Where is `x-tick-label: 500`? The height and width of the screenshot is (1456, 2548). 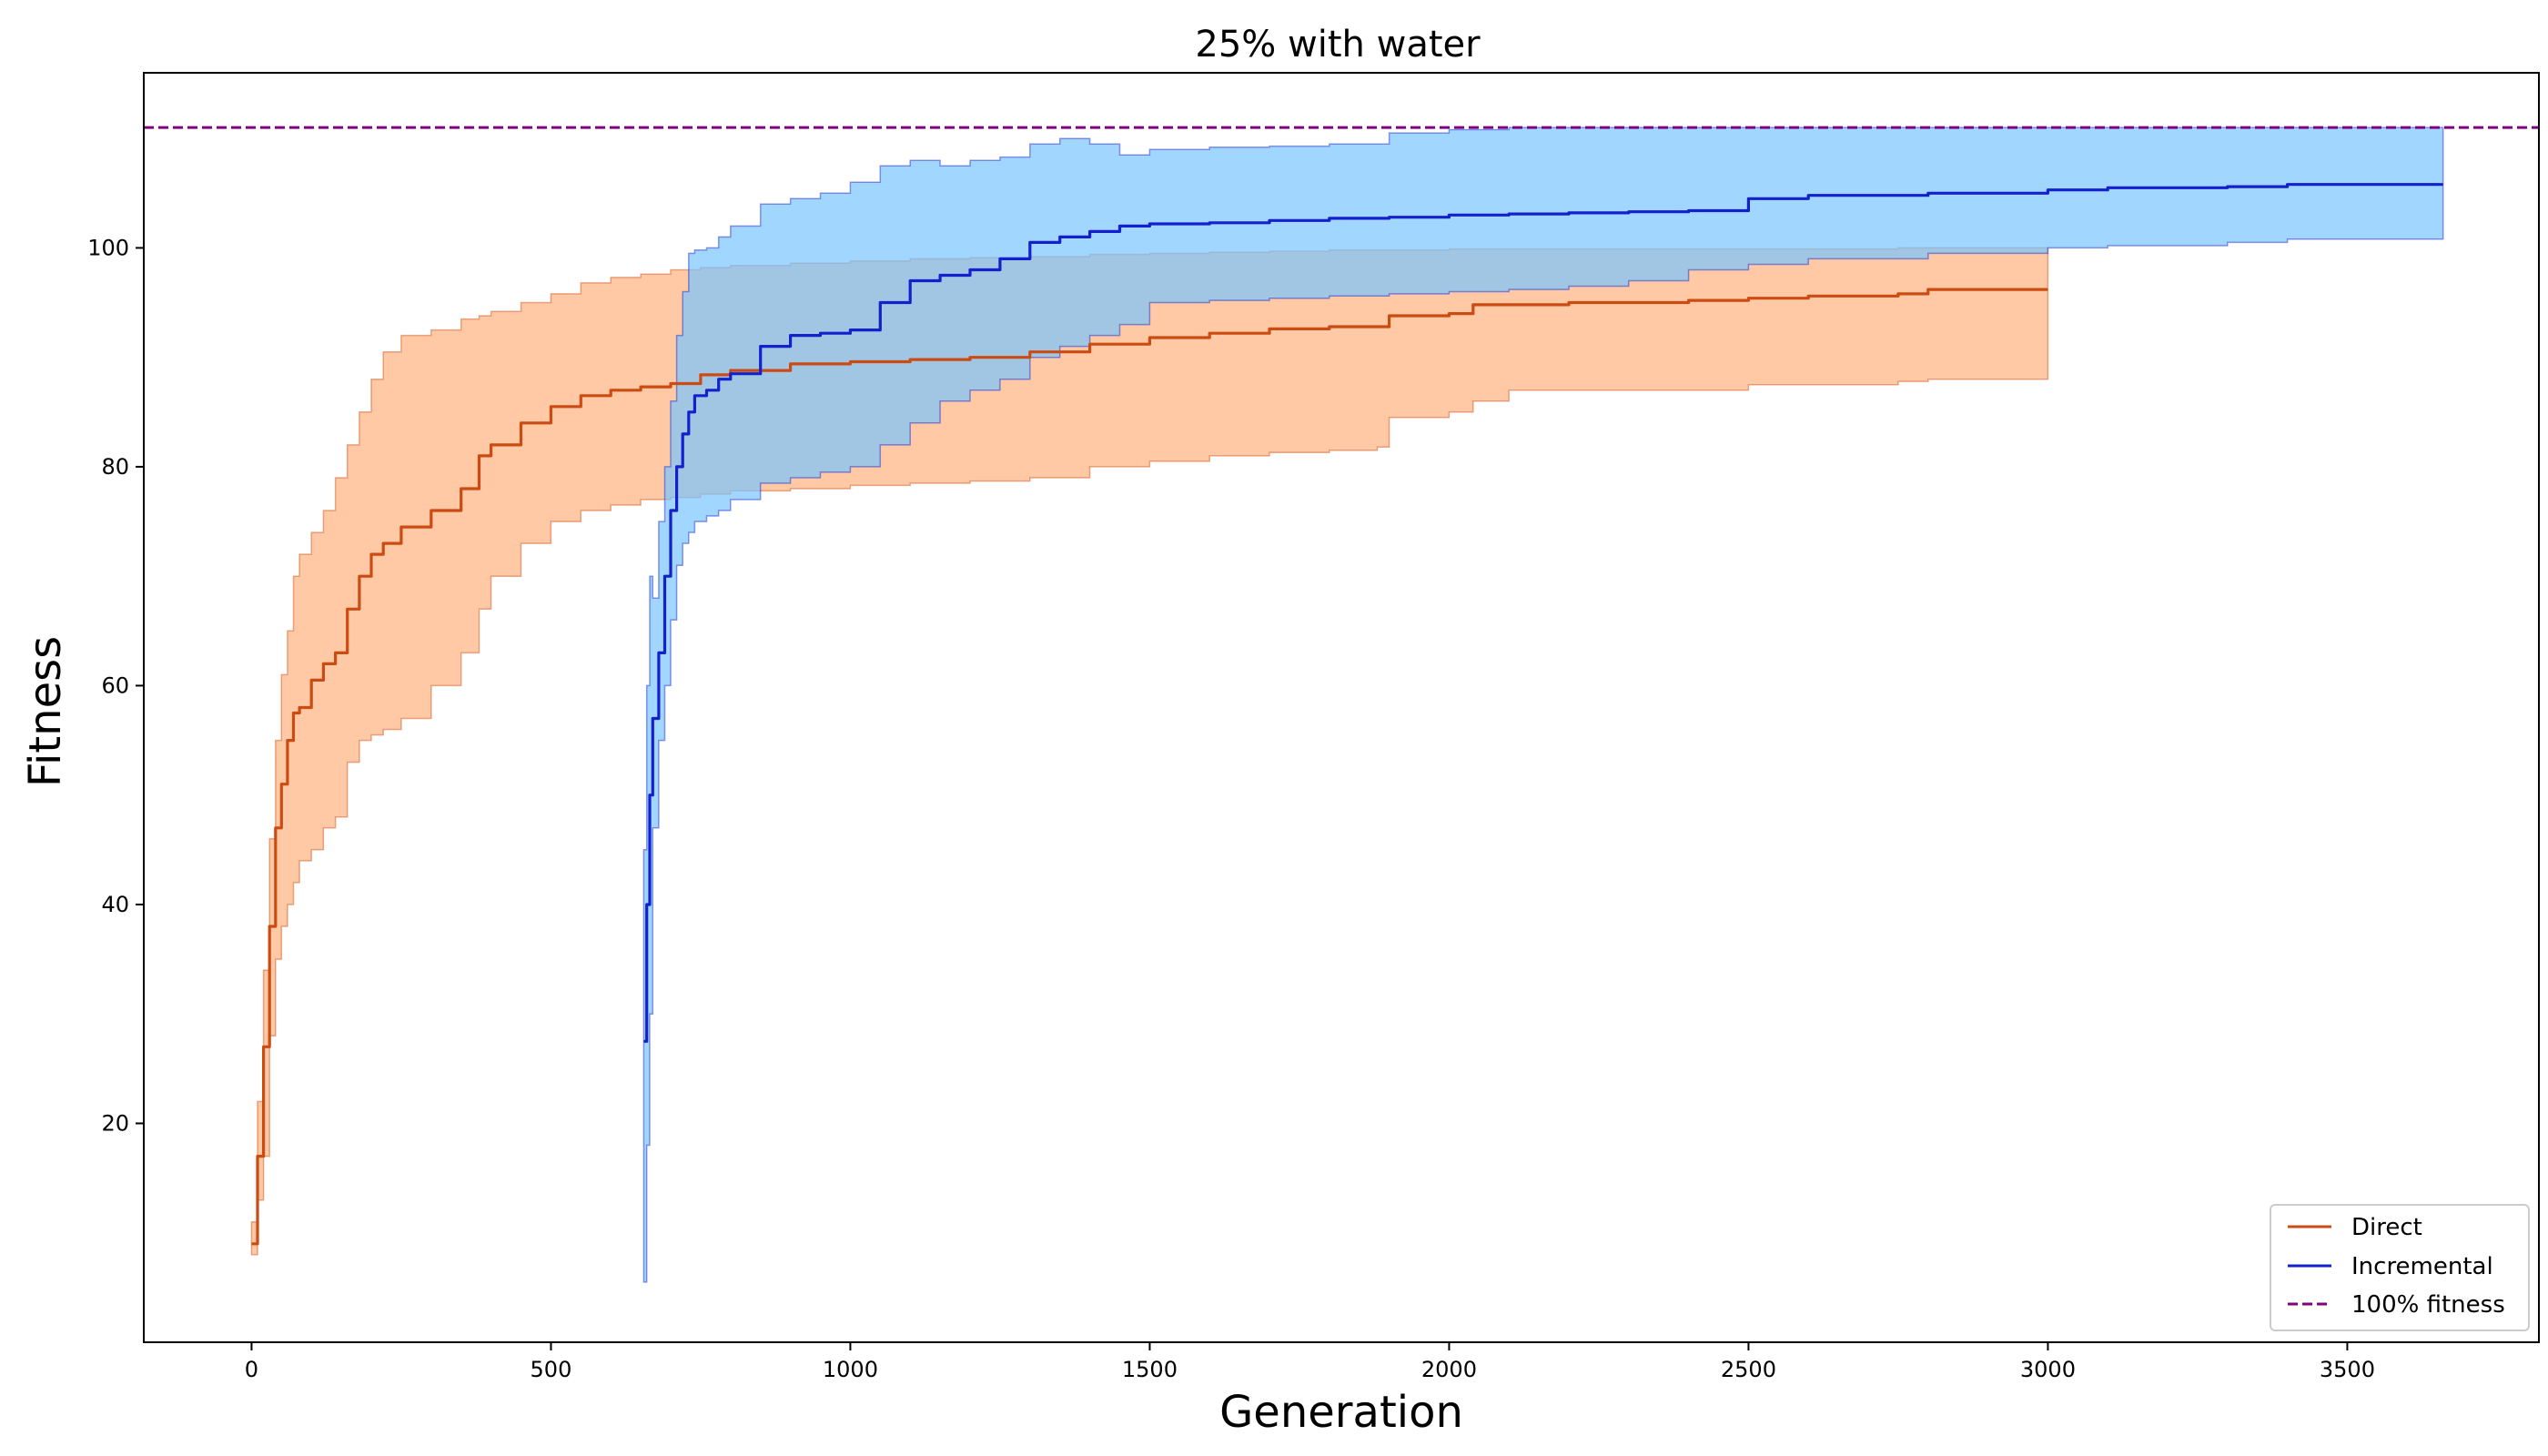
x-tick-label: 500 is located at coordinates (552, 1370).